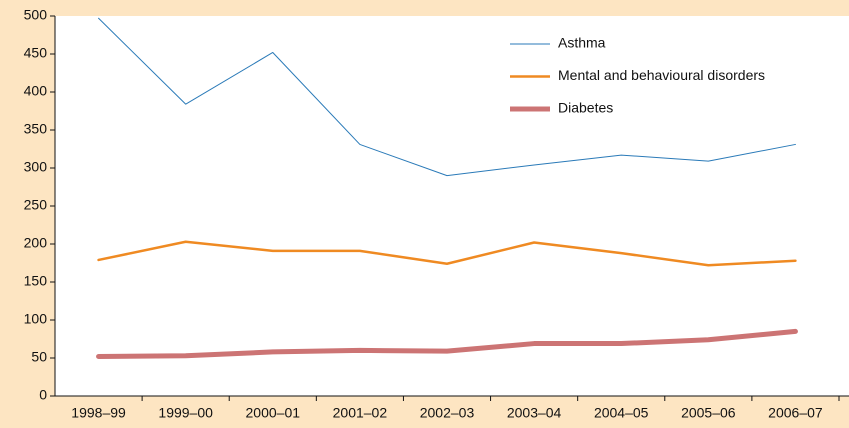 This screenshot has width=849, height=428. I want to click on x-tick-label: 2005–06, so click(708, 413).